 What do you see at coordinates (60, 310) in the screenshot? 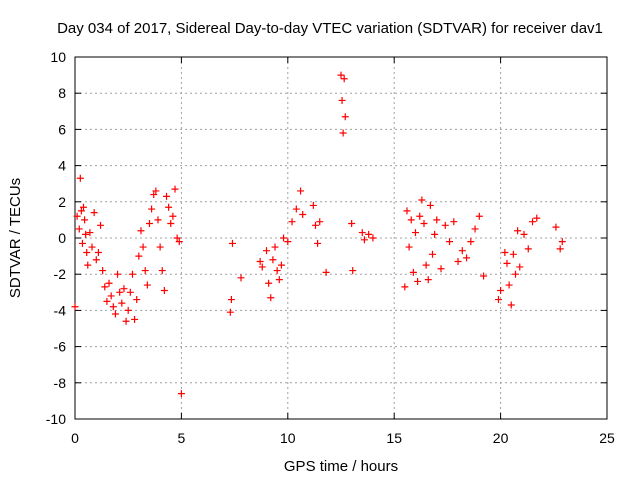
I see `y-tick-label: -4` at bounding box center [60, 310].